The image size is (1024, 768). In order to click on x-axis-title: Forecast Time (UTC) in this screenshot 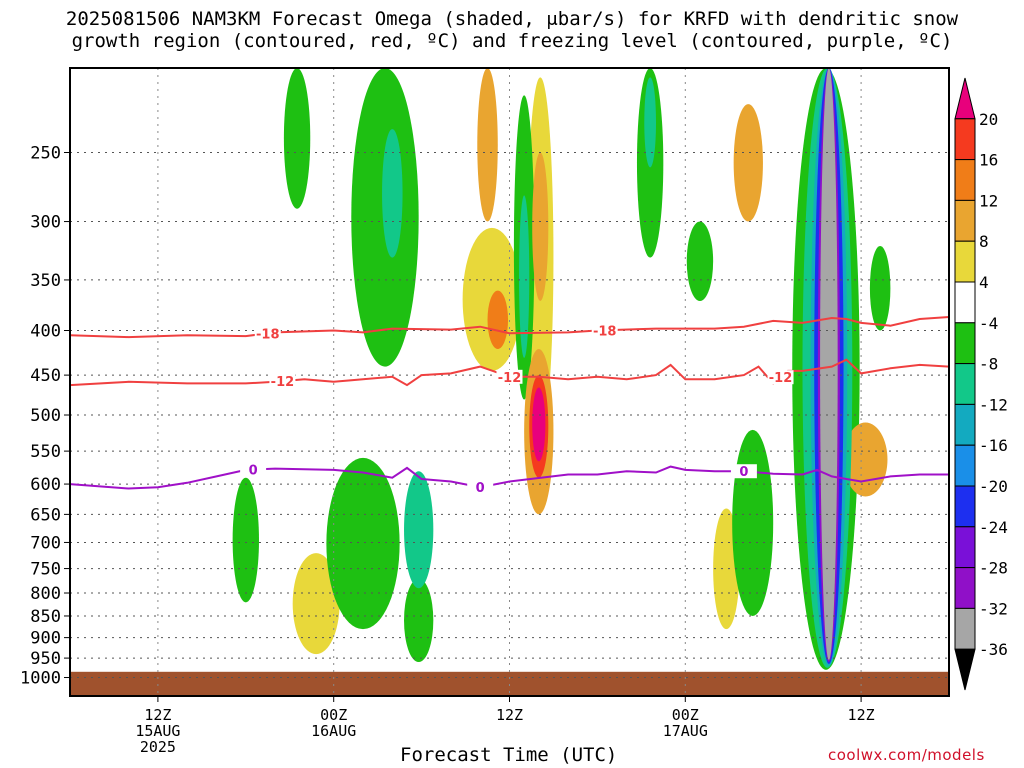, I will do `click(509, 755)`.